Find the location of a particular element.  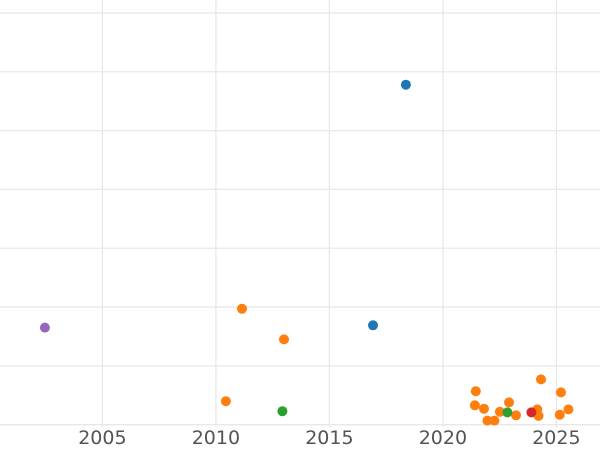

x-tick-label: 2025 is located at coordinates (556, 438).